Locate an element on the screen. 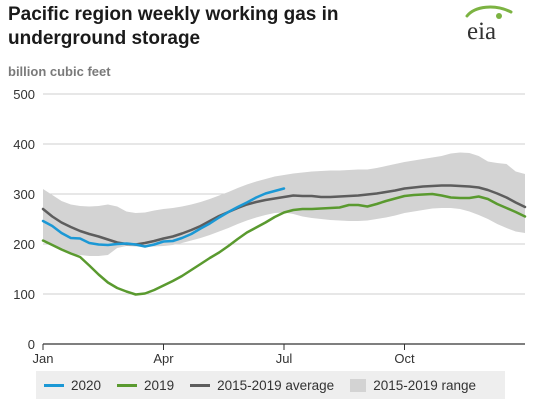  eia-logo: eia is located at coordinates (489, 24).